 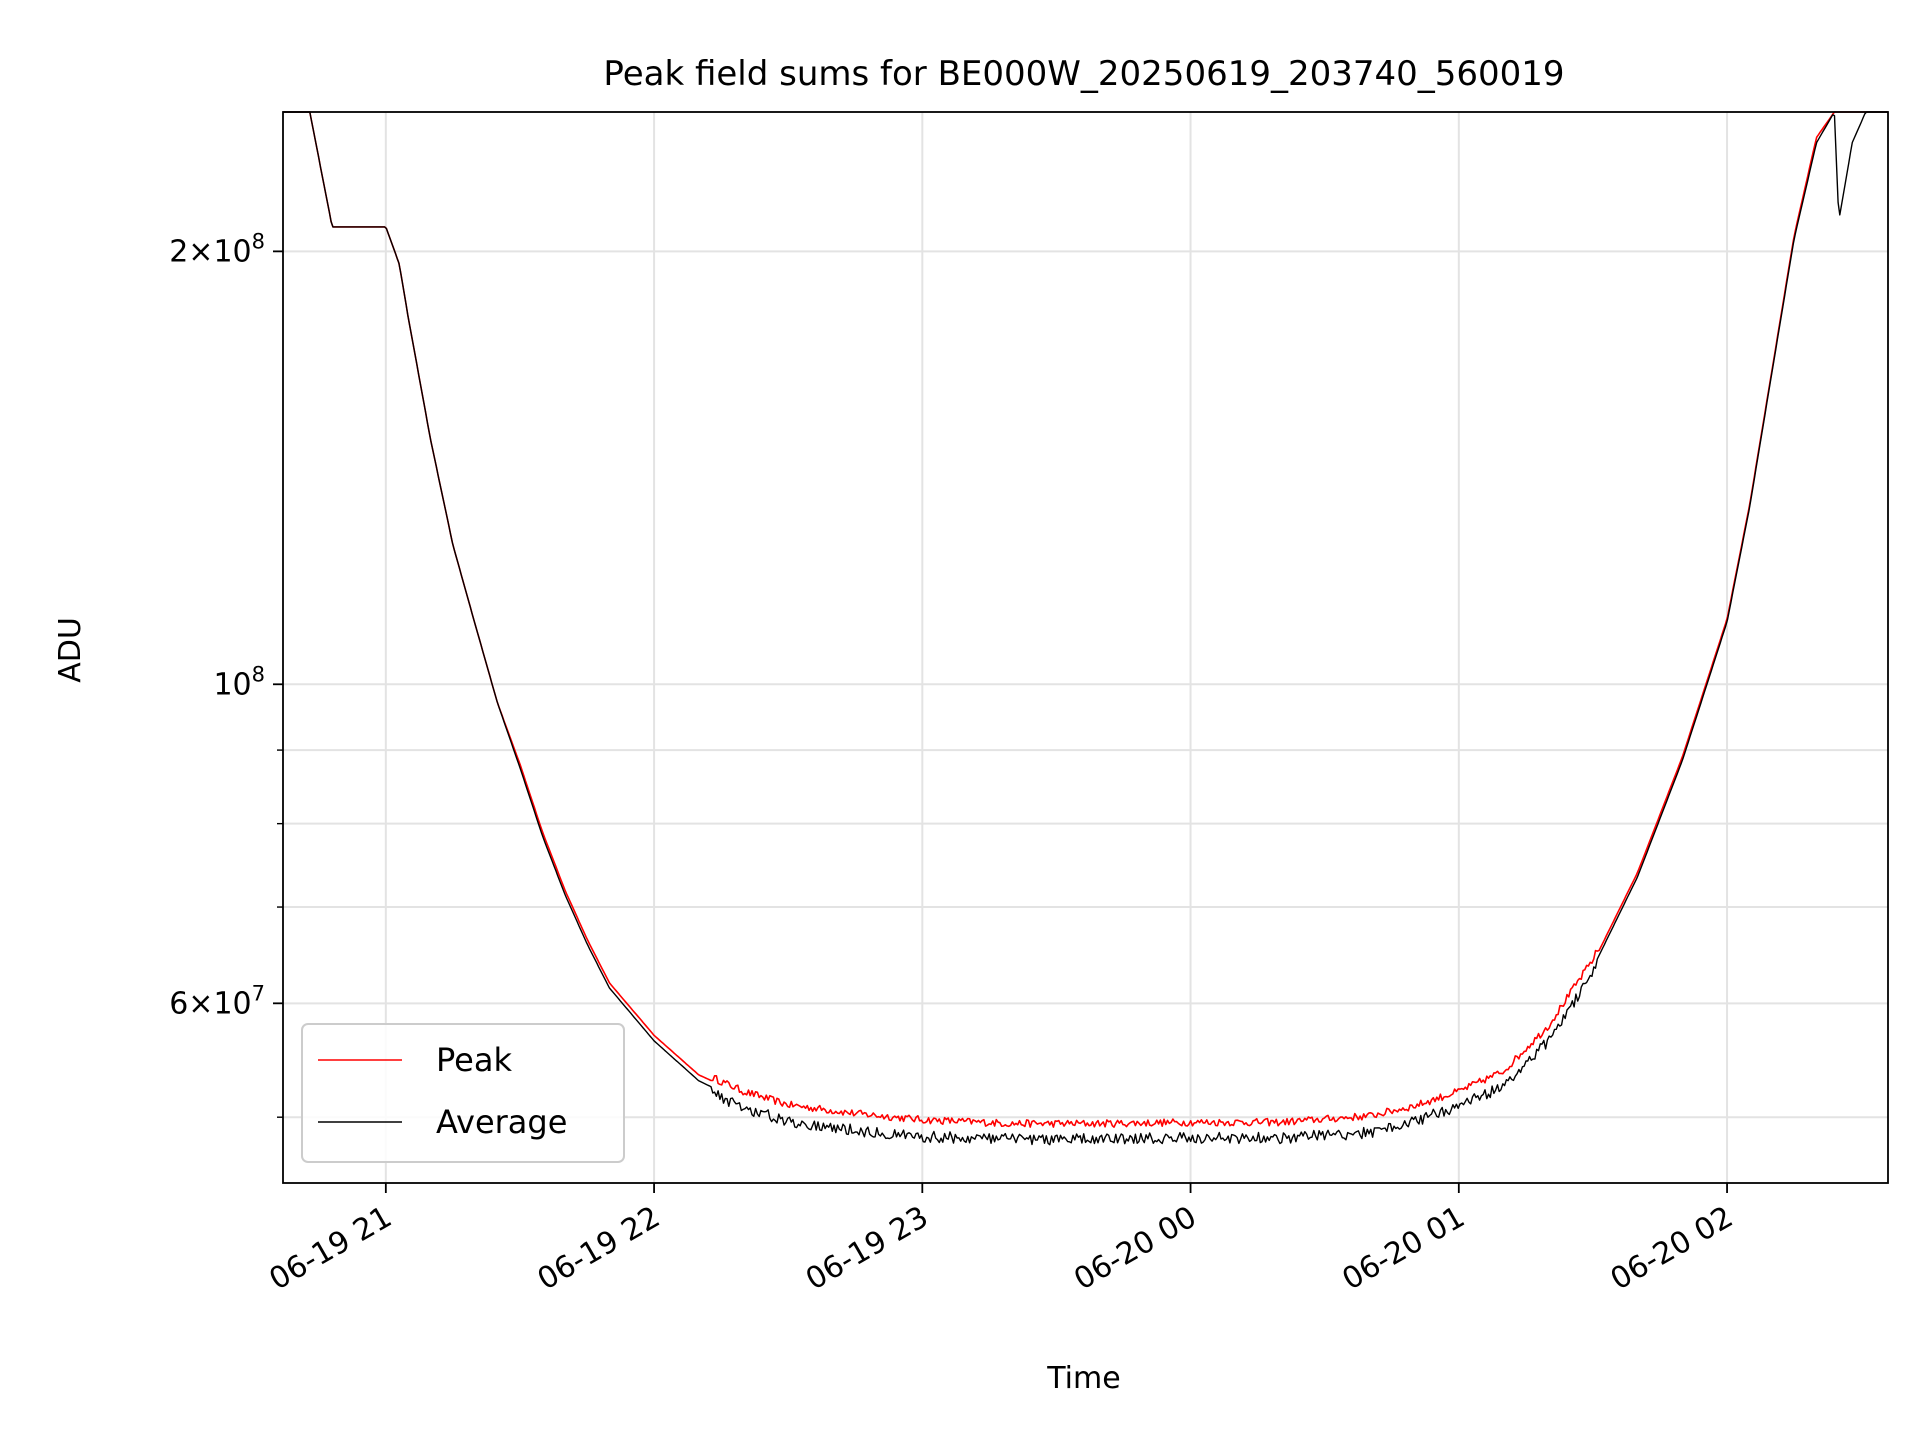 I want to click on y-tick-label: 6×107, so click(x=217, y=1001).